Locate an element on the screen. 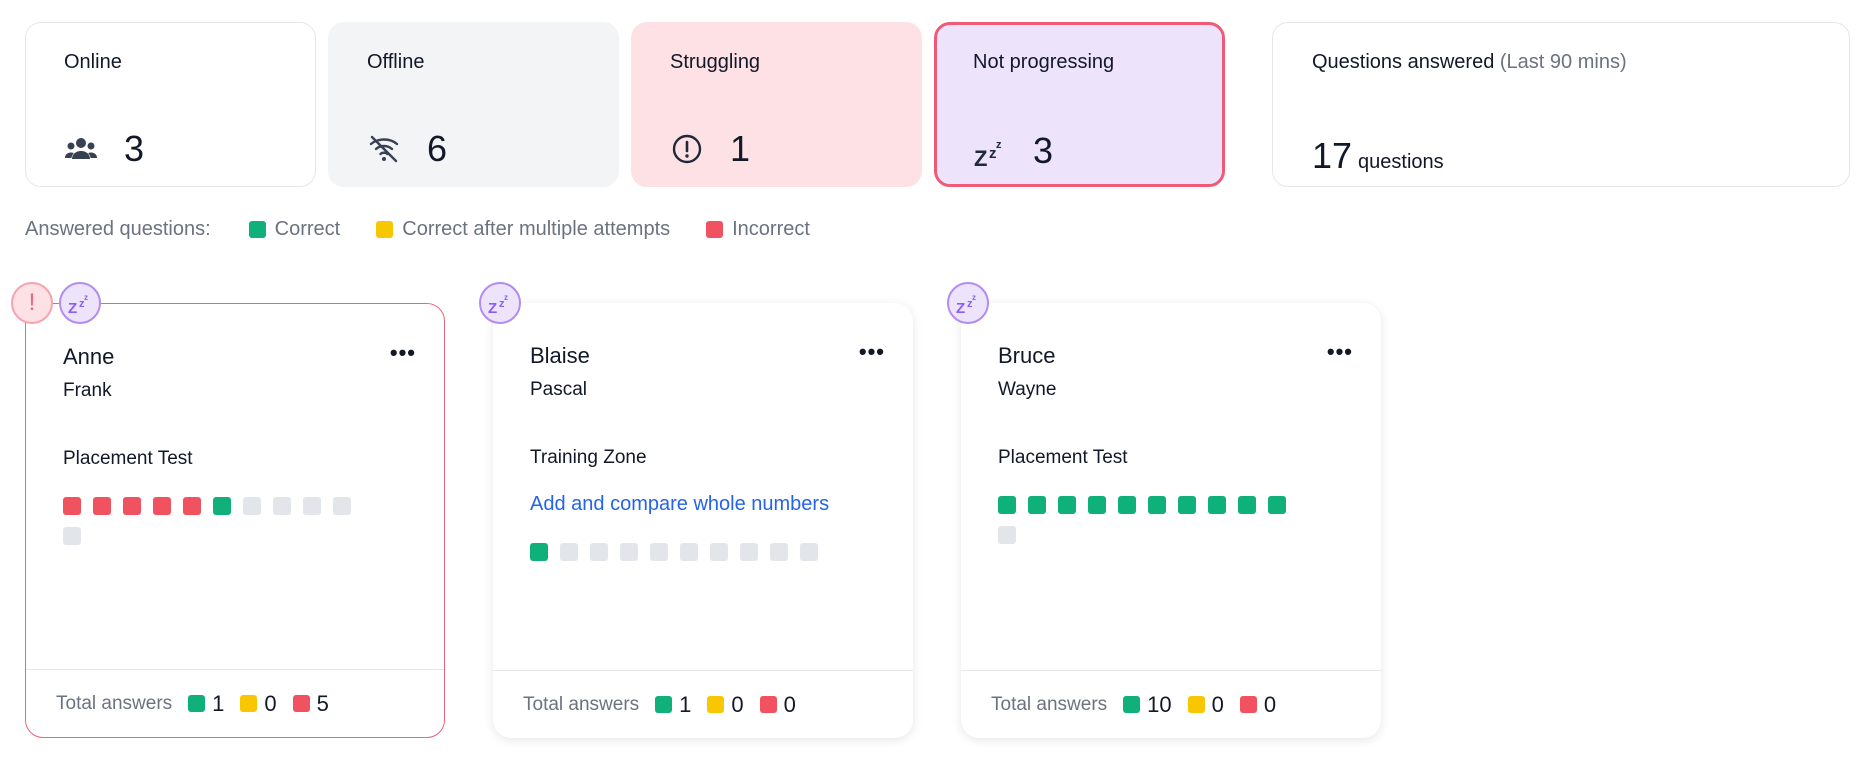  card-footer: Total answers 1 0 0 is located at coordinates (703, 704).